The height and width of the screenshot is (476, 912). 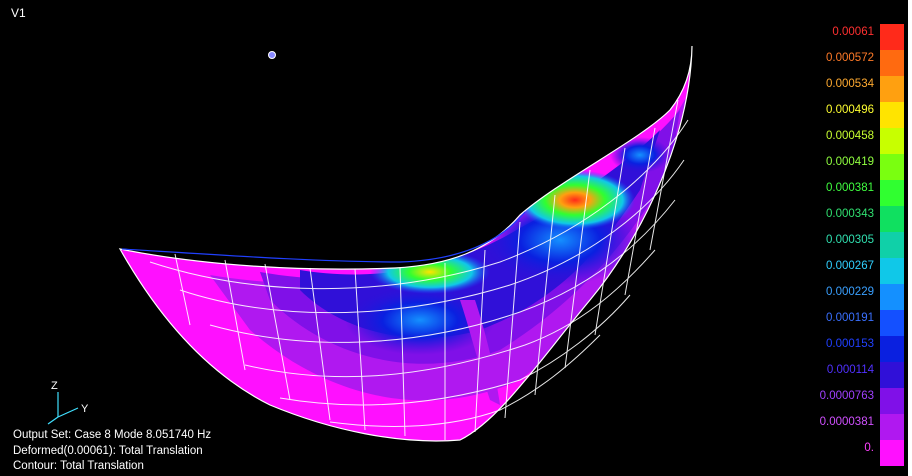 What do you see at coordinates (68, 402) in the screenshot?
I see `coordinate-triad: Z Y` at bounding box center [68, 402].